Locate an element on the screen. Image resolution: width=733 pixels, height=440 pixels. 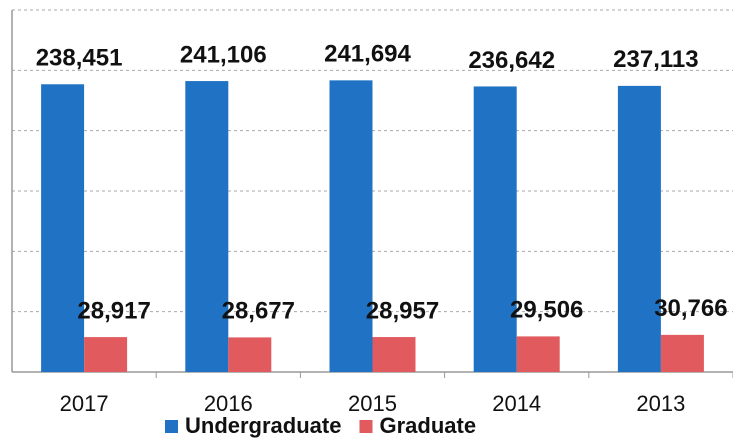
data-label: 241,106 is located at coordinates (223, 54).